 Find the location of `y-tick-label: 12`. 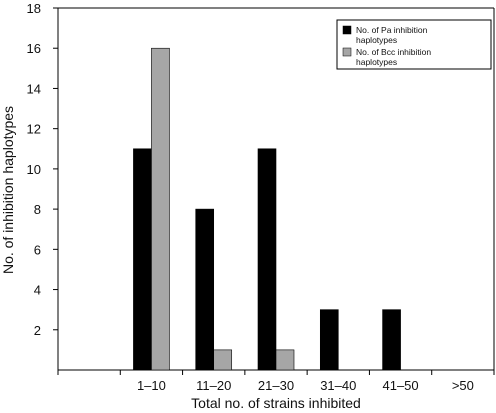

y-tick-label: 12 is located at coordinates (34, 129).